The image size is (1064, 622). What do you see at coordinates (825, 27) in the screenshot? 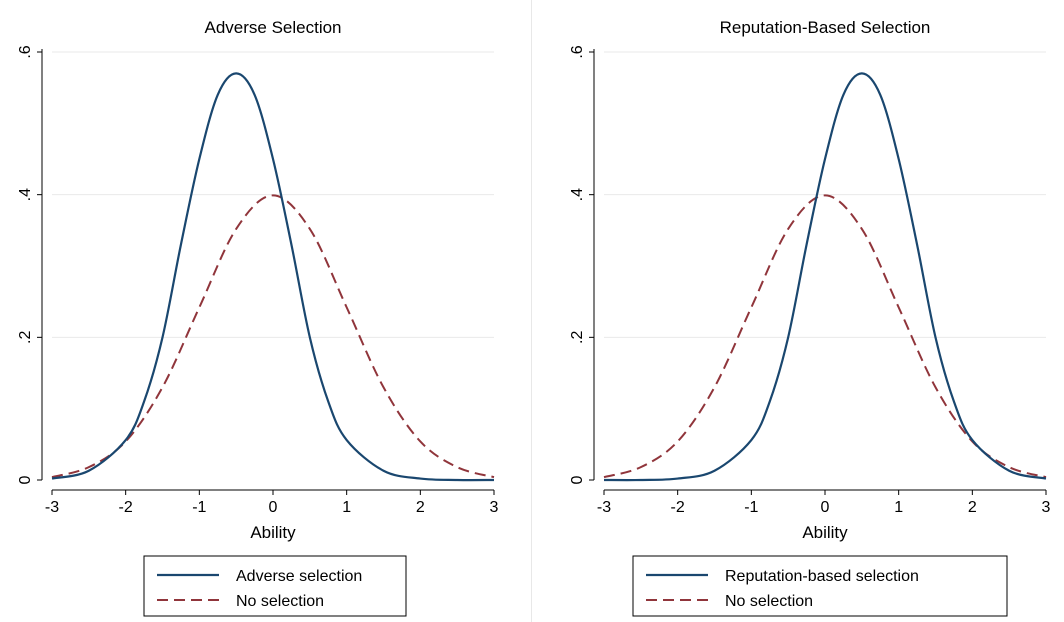
I see `chart-title: Reputation-Based Selection` at bounding box center [825, 27].